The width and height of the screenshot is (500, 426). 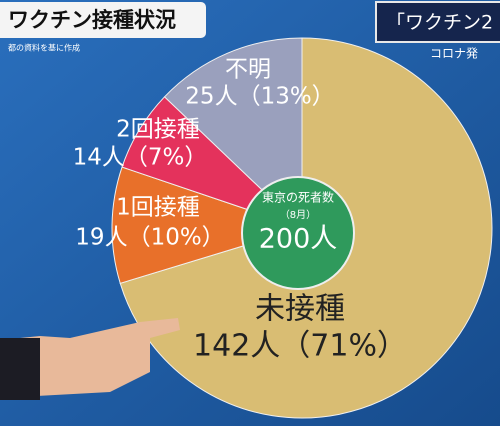 What do you see at coordinates (44, 48) in the screenshot?
I see `note: 都の資料を基に作成` at bounding box center [44, 48].